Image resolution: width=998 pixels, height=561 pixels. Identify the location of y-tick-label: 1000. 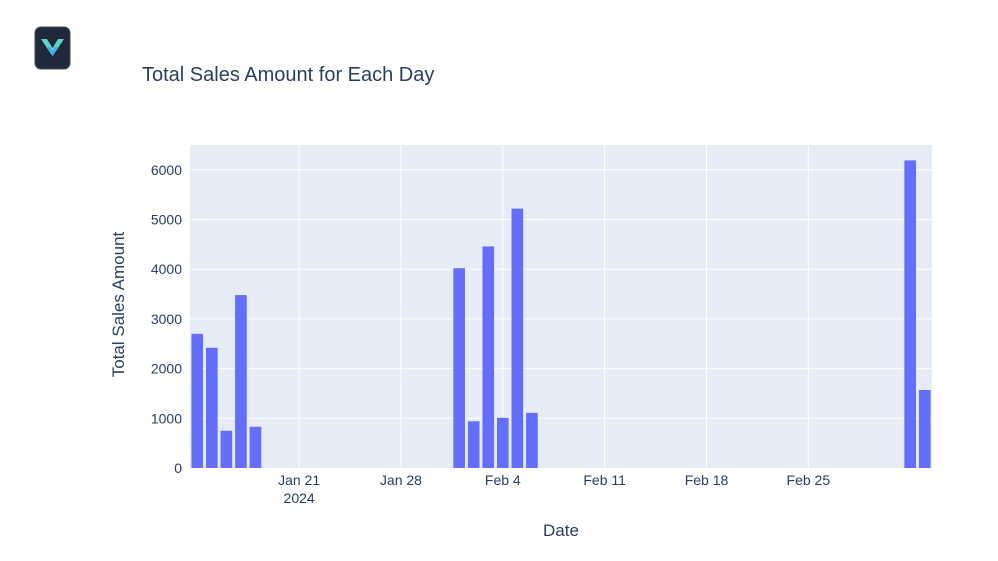
(166, 418).